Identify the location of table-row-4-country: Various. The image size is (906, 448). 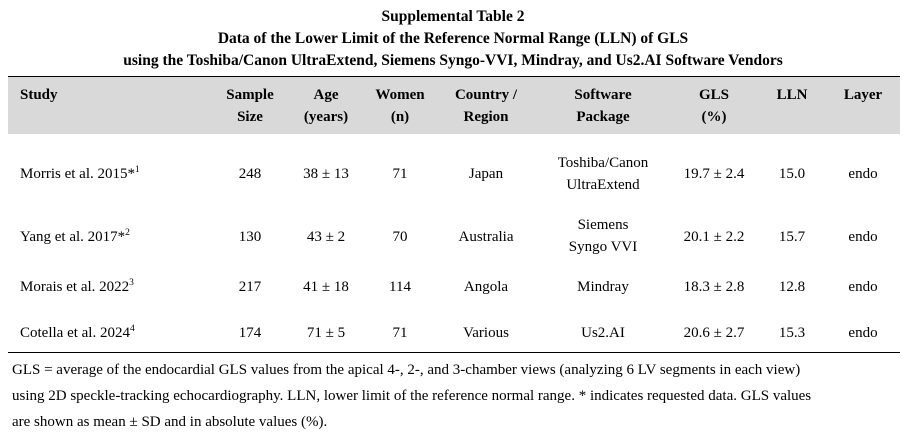
(486, 333).